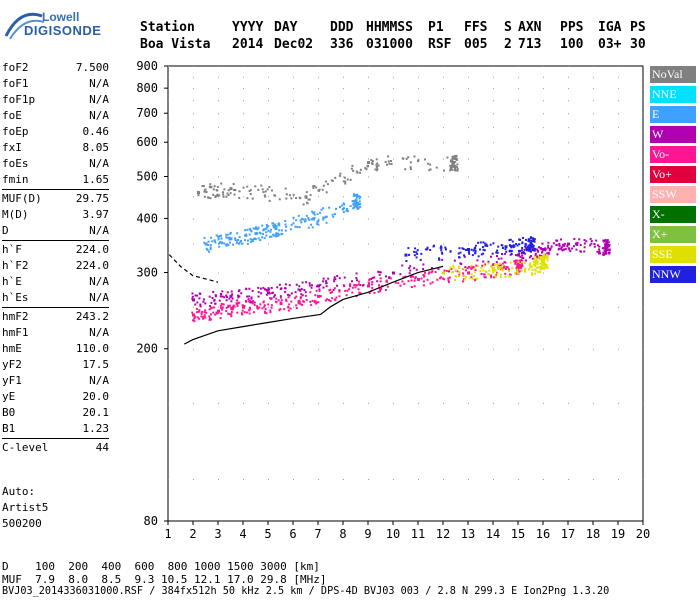 The height and width of the screenshot is (600, 700). Describe the element at coordinates (25, 507) in the screenshot. I see `auto-program: Artist5` at that location.